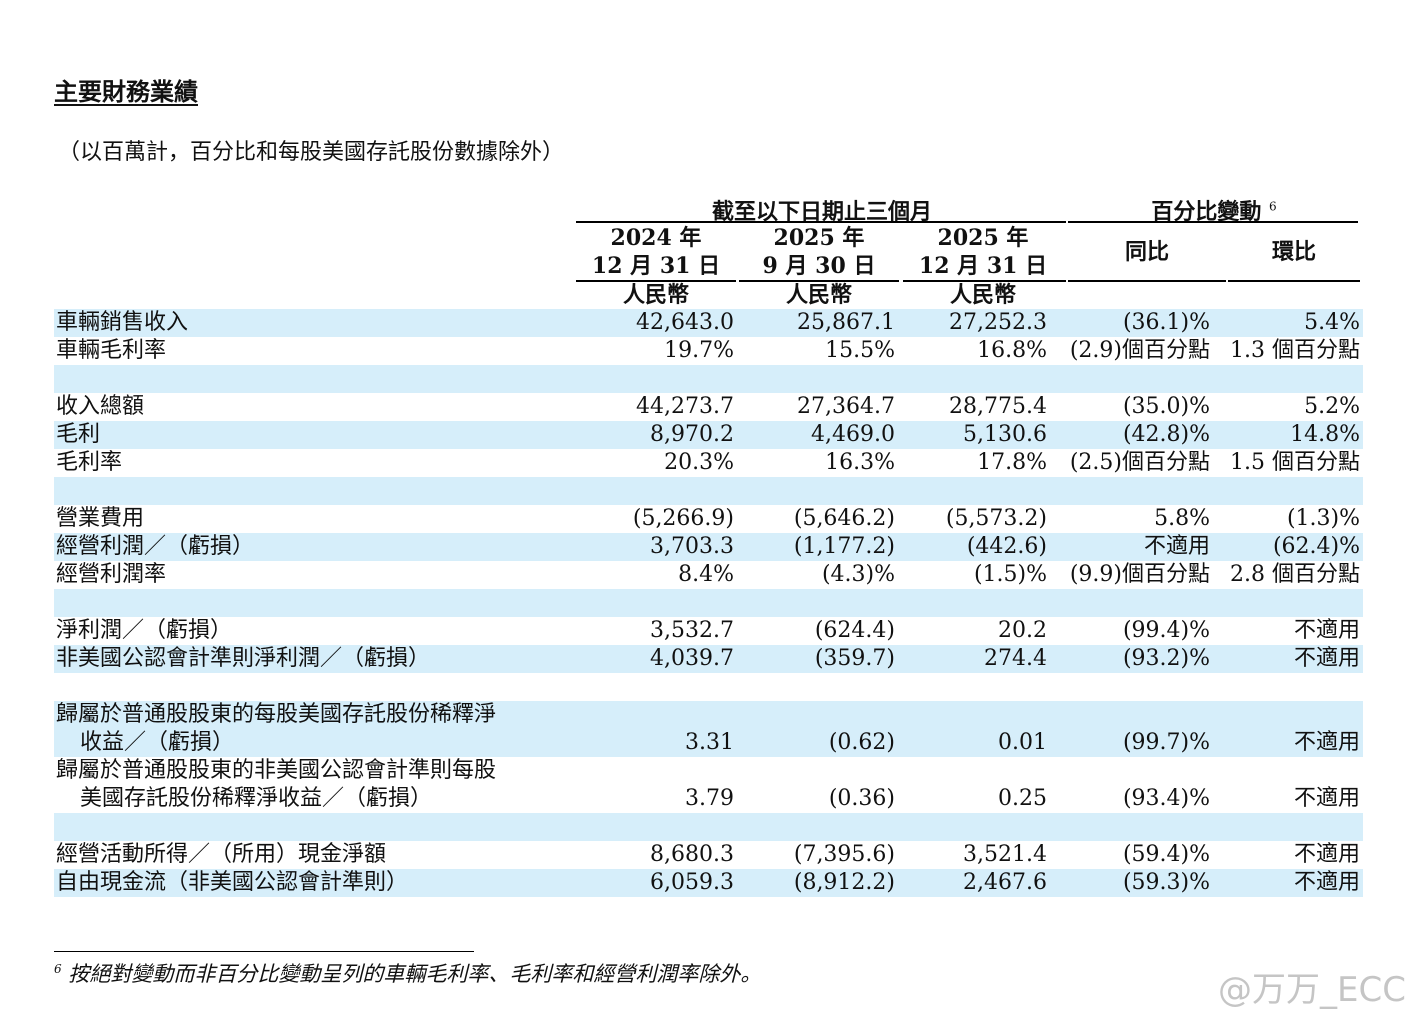 This screenshot has height=1018, width=1418. I want to click on col3-rule, so click(984, 281).